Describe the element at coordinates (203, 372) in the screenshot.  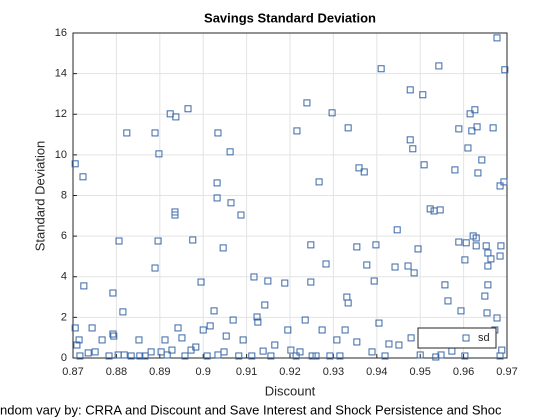
I see `x-tick-label: 0.9` at that location.